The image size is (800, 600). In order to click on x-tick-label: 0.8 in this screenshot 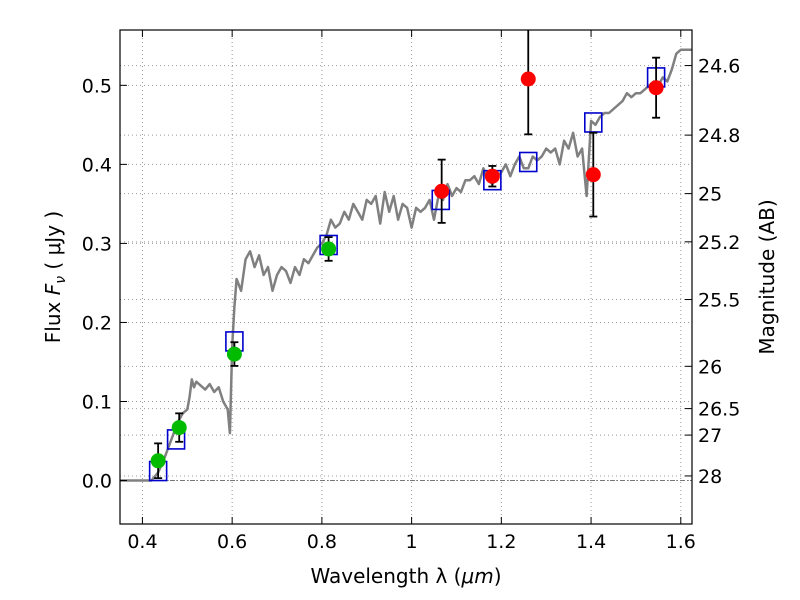, I will do `click(322, 542)`.